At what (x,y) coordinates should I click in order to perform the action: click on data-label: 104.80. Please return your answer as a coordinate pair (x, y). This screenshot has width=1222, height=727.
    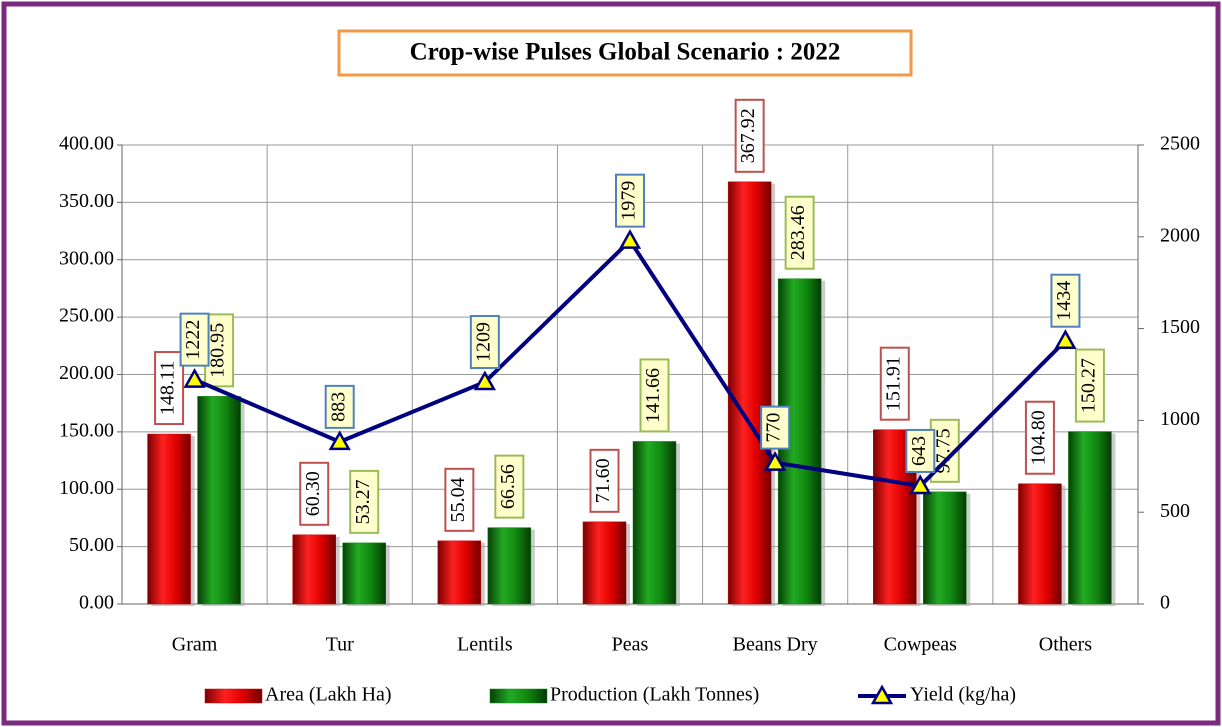
    Looking at the image, I should click on (1039, 437).